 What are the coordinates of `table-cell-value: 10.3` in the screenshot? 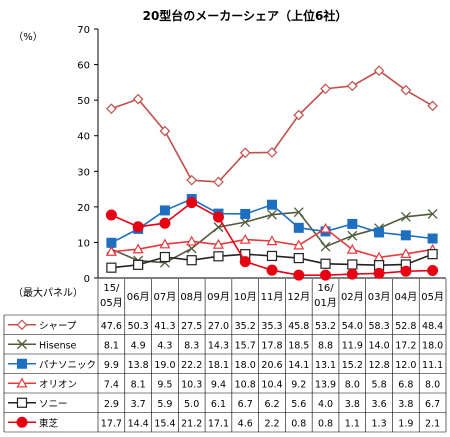 It's located at (191, 384).